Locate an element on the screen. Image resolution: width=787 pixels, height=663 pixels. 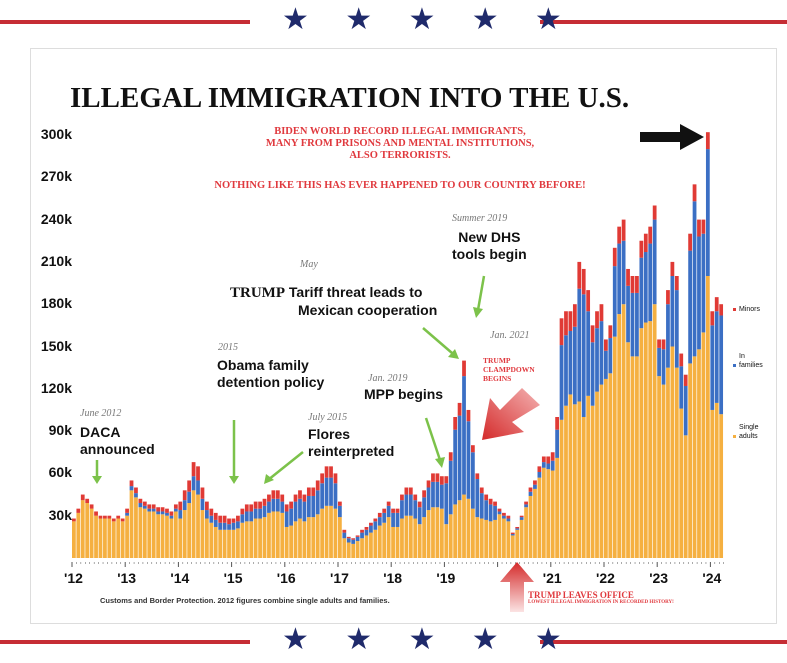
chart-title: ILLEGAL IMMIGRATION INTO THE U.S. is located at coordinates (350, 98).